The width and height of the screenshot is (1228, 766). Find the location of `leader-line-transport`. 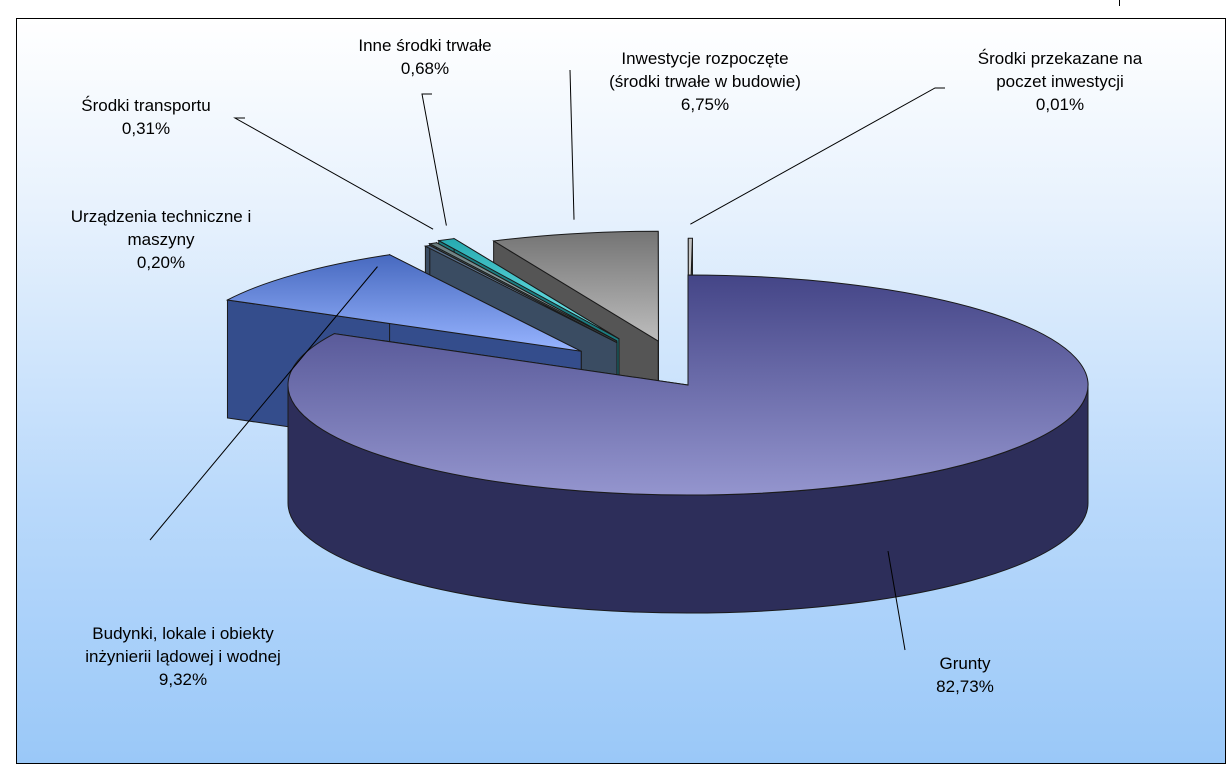

leader-line-transport is located at coordinates (333, 173).